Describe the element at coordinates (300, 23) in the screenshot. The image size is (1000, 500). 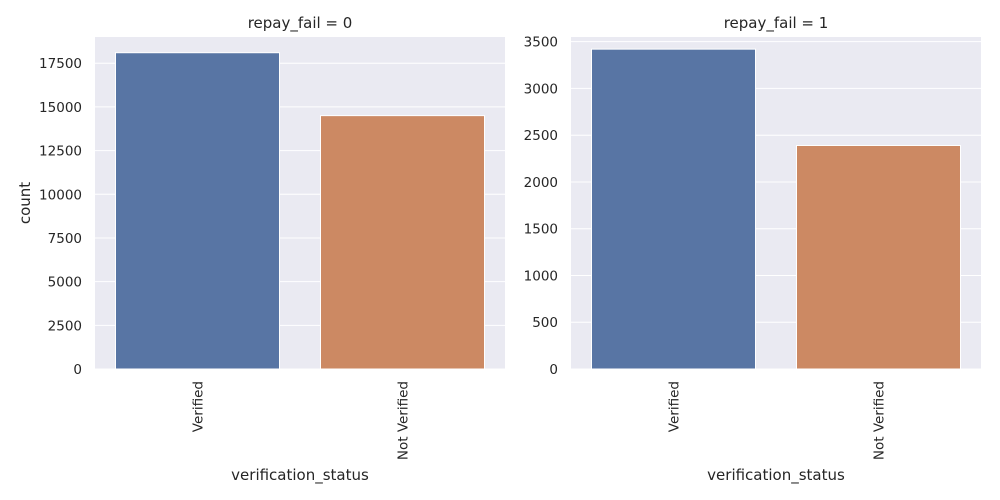
I see `facet-title: repay_fail = 0` at that location.